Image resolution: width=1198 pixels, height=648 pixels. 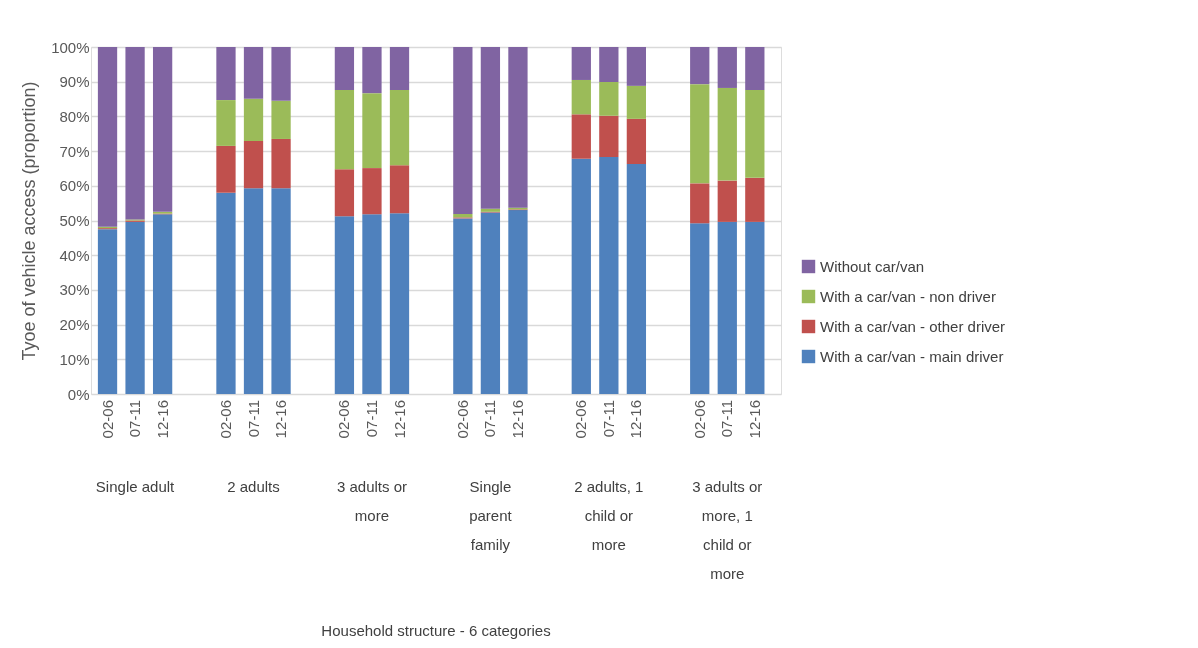 I want to click on y-tick-label: 70%, so click(x=74, y=151).